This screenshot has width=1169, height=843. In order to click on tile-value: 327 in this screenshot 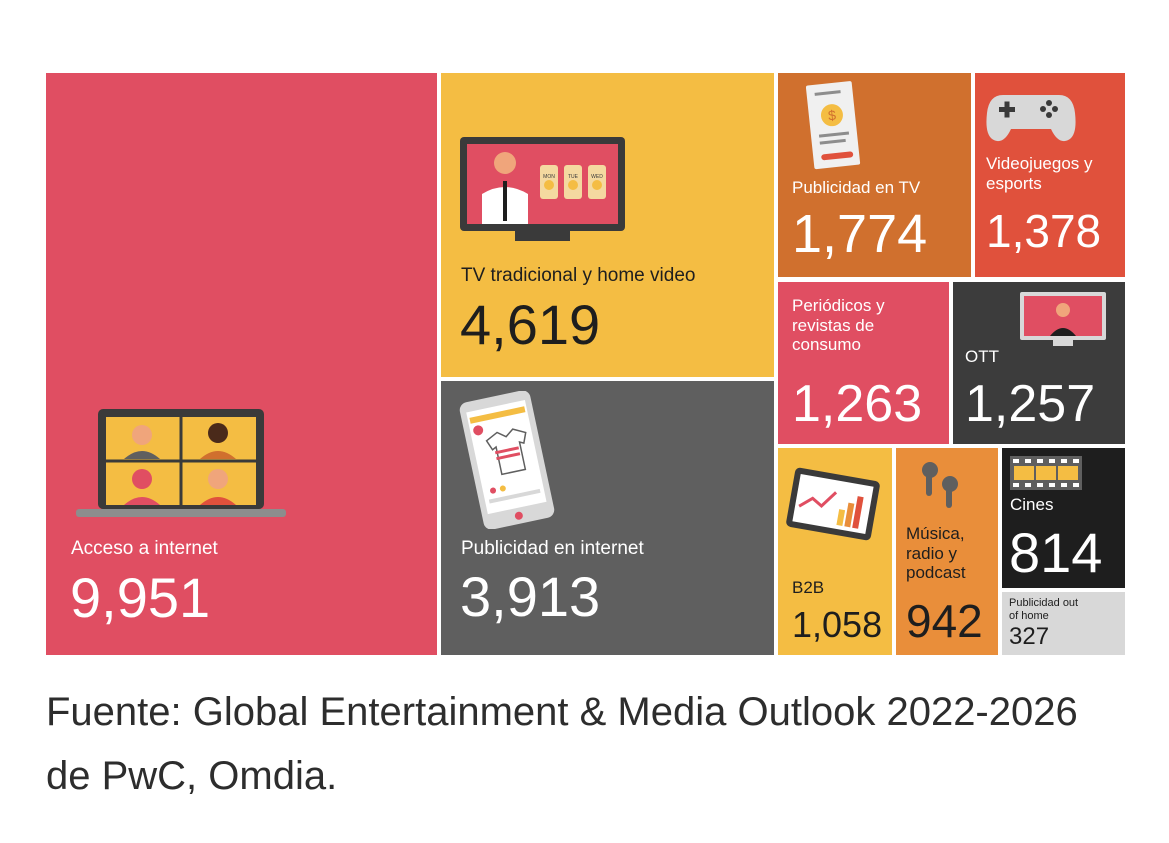, I will do `click(1029, 636)`.